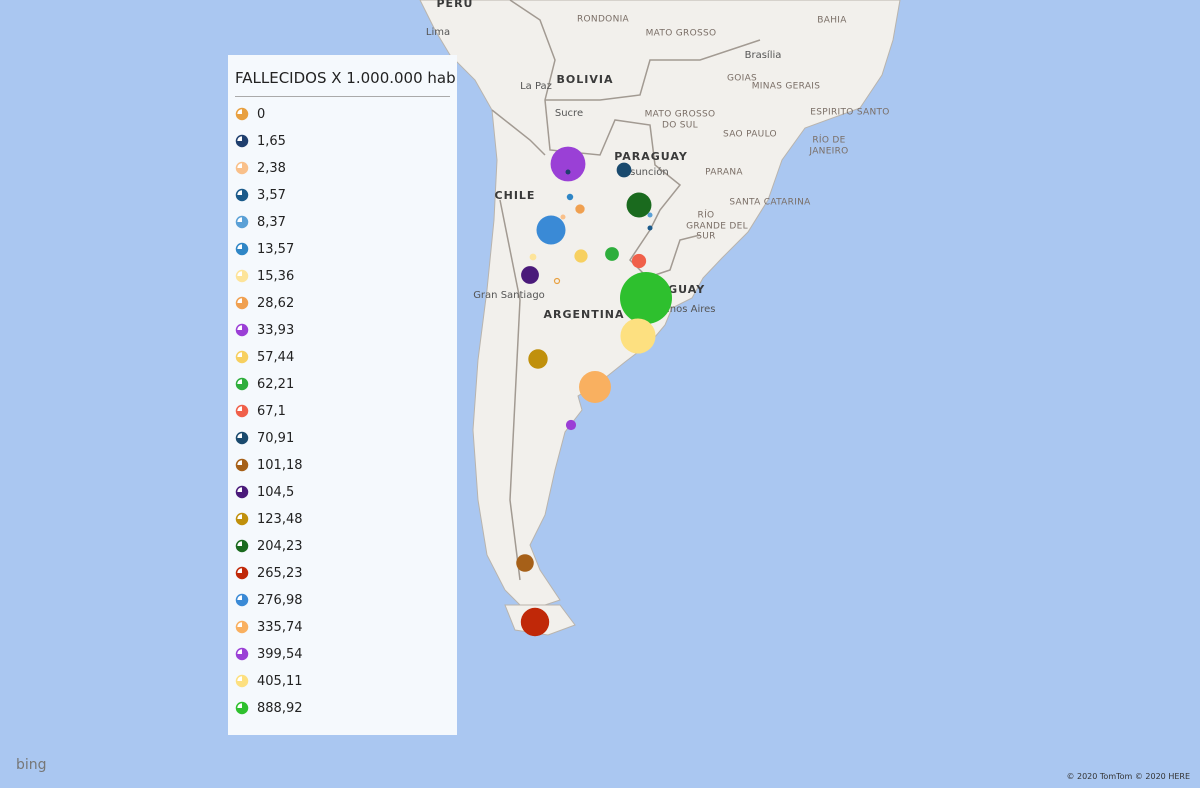 The width and height of the screenshot is (1200, 788). What do you see at coordinates (280, 654) in the screenshot?
I see `legend-label: 399,54` at bounding box center [280, 654].